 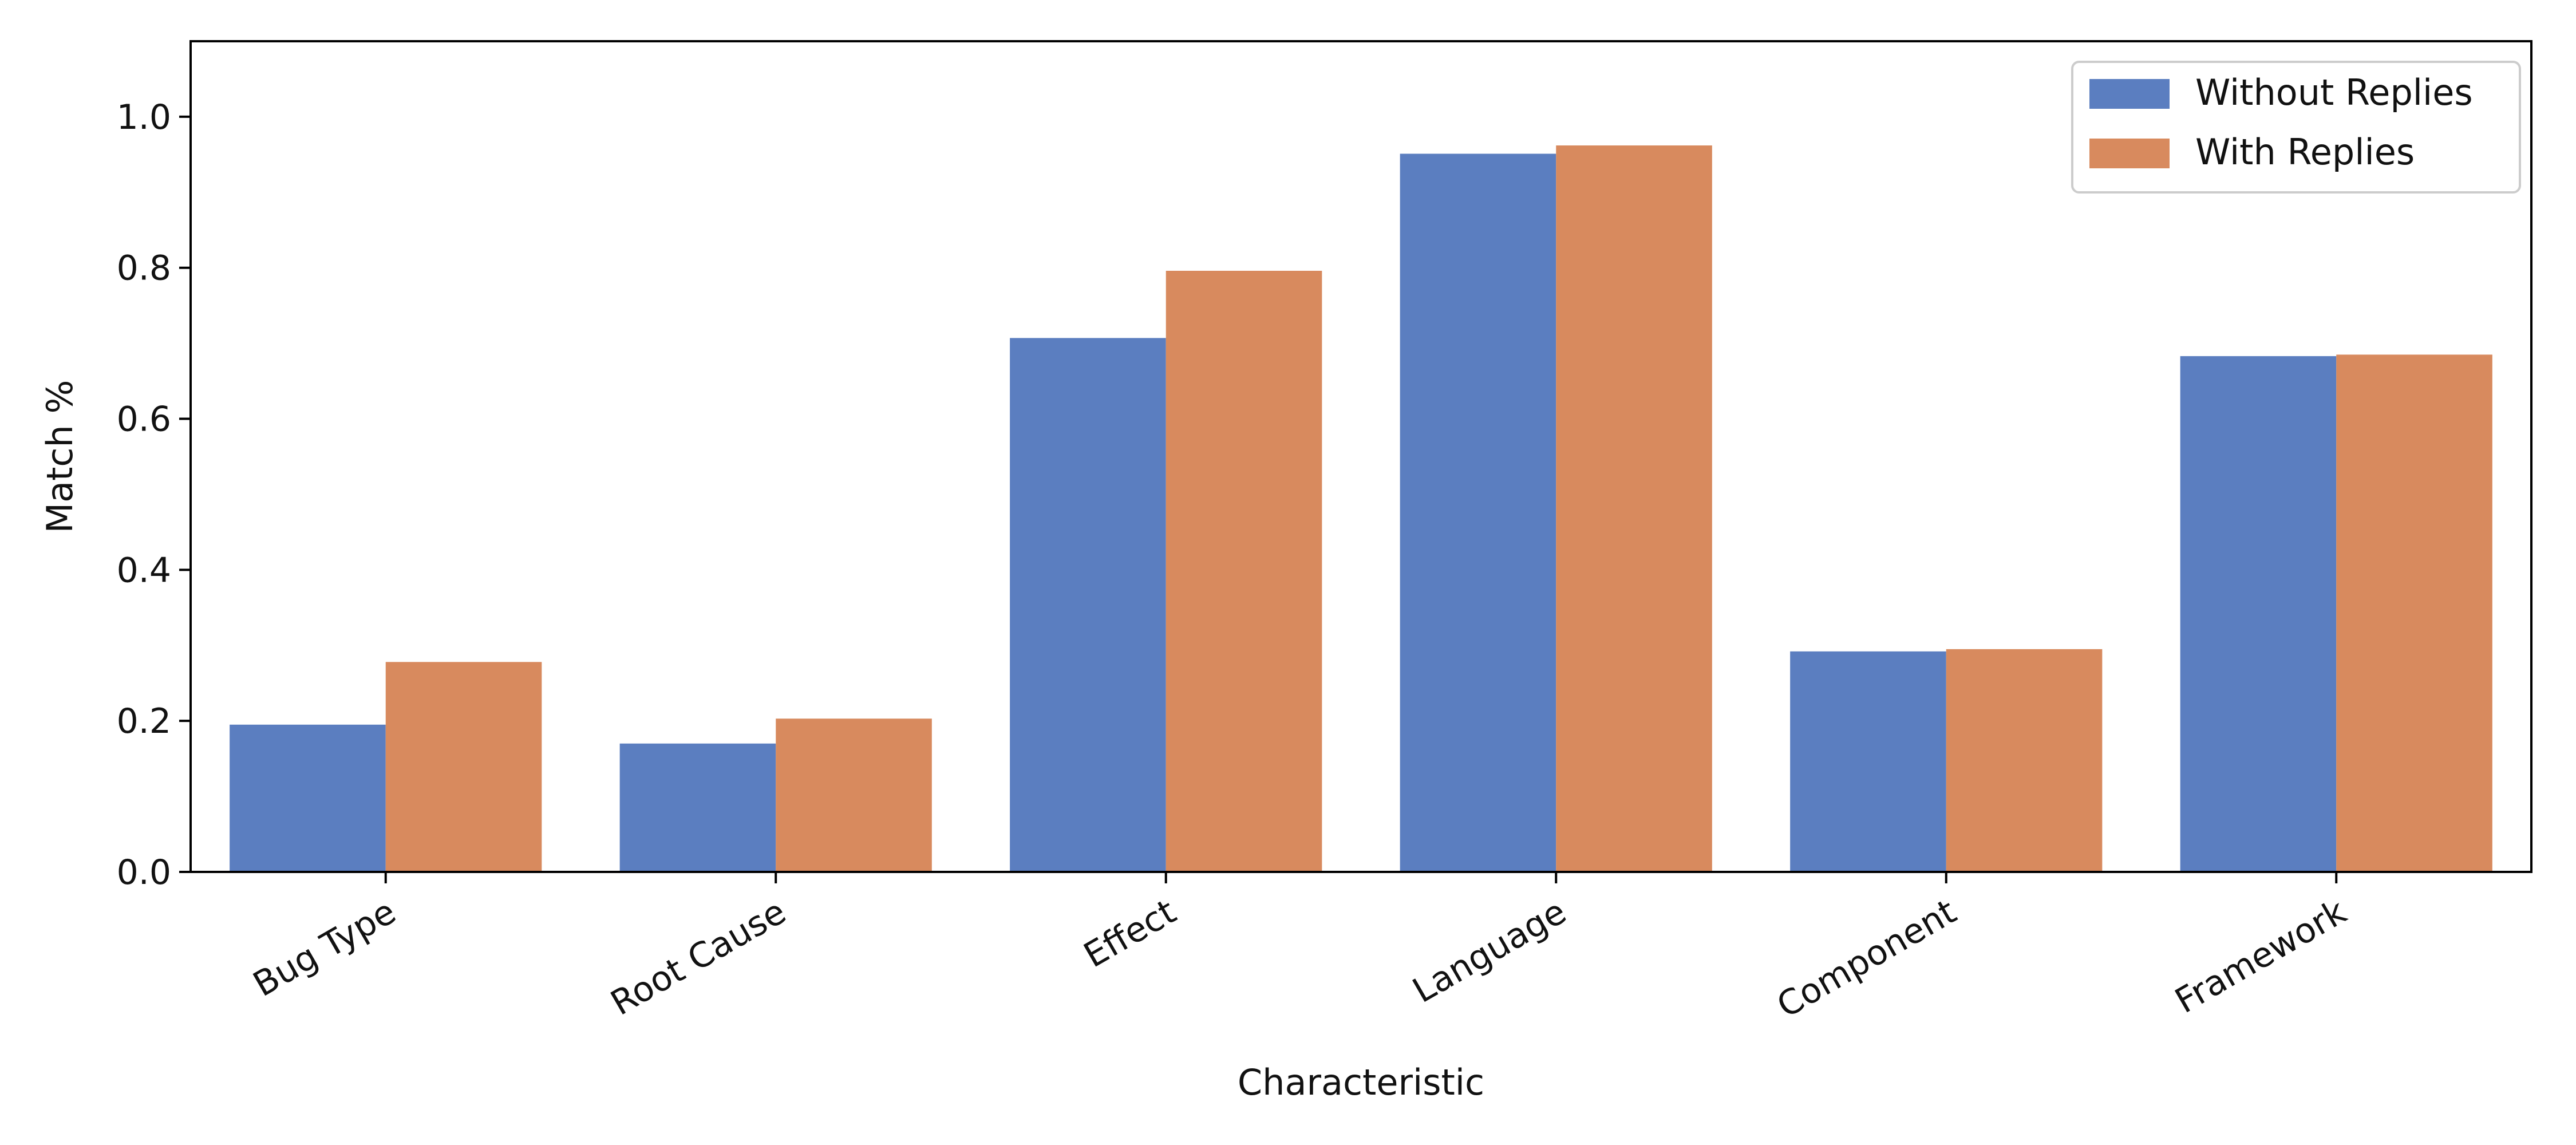 What do you see at coordinates (144, 420) in the screenshot?
I see `y-tick-label: 0.6` at bounding box center [144, 420].